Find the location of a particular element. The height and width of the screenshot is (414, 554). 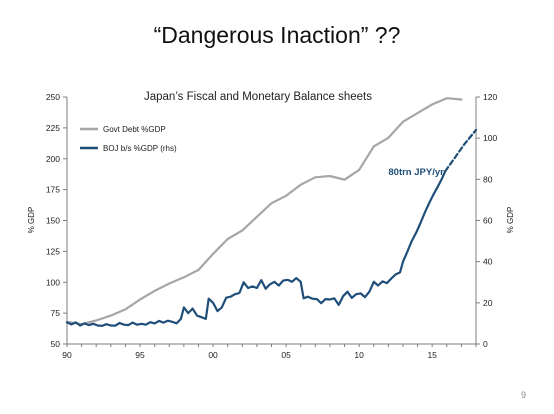

annotations-group: 80trn JPY/yr is located at coordinates (416, 172).